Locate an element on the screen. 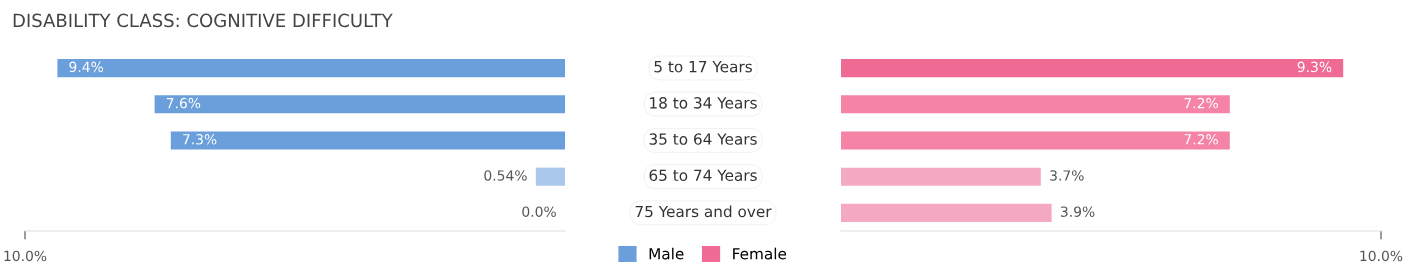 This screenshot has width=1406, height=270. legend-label: Female is located at coordinates (760, 253).